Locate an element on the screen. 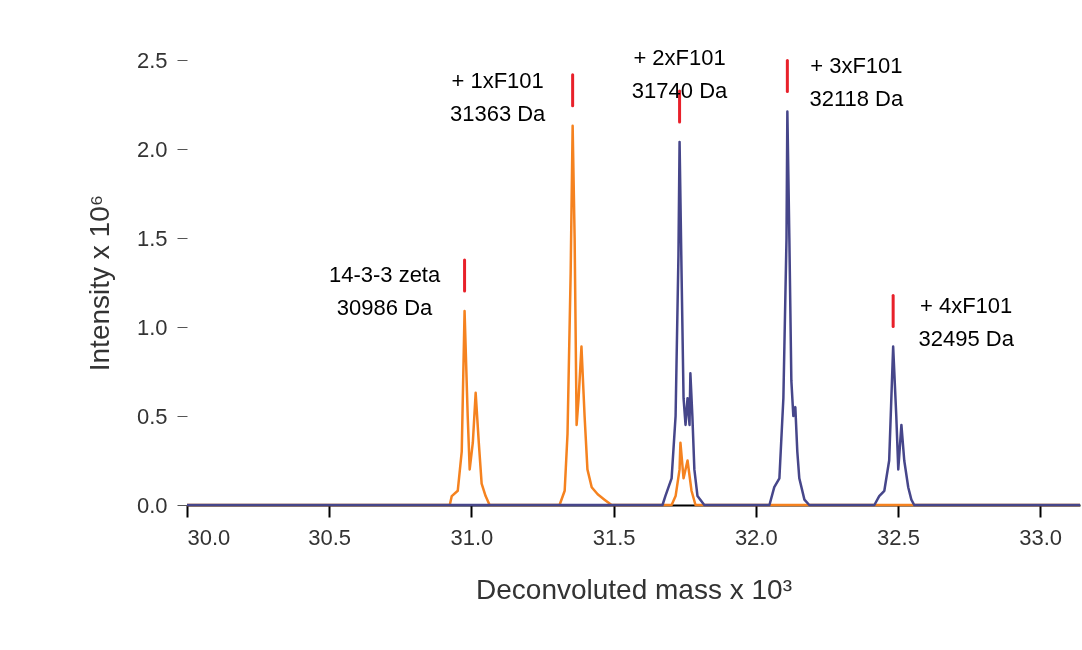  annotation: 14-3-3 zeta 30986 Da is located at coordinates (384, 290).